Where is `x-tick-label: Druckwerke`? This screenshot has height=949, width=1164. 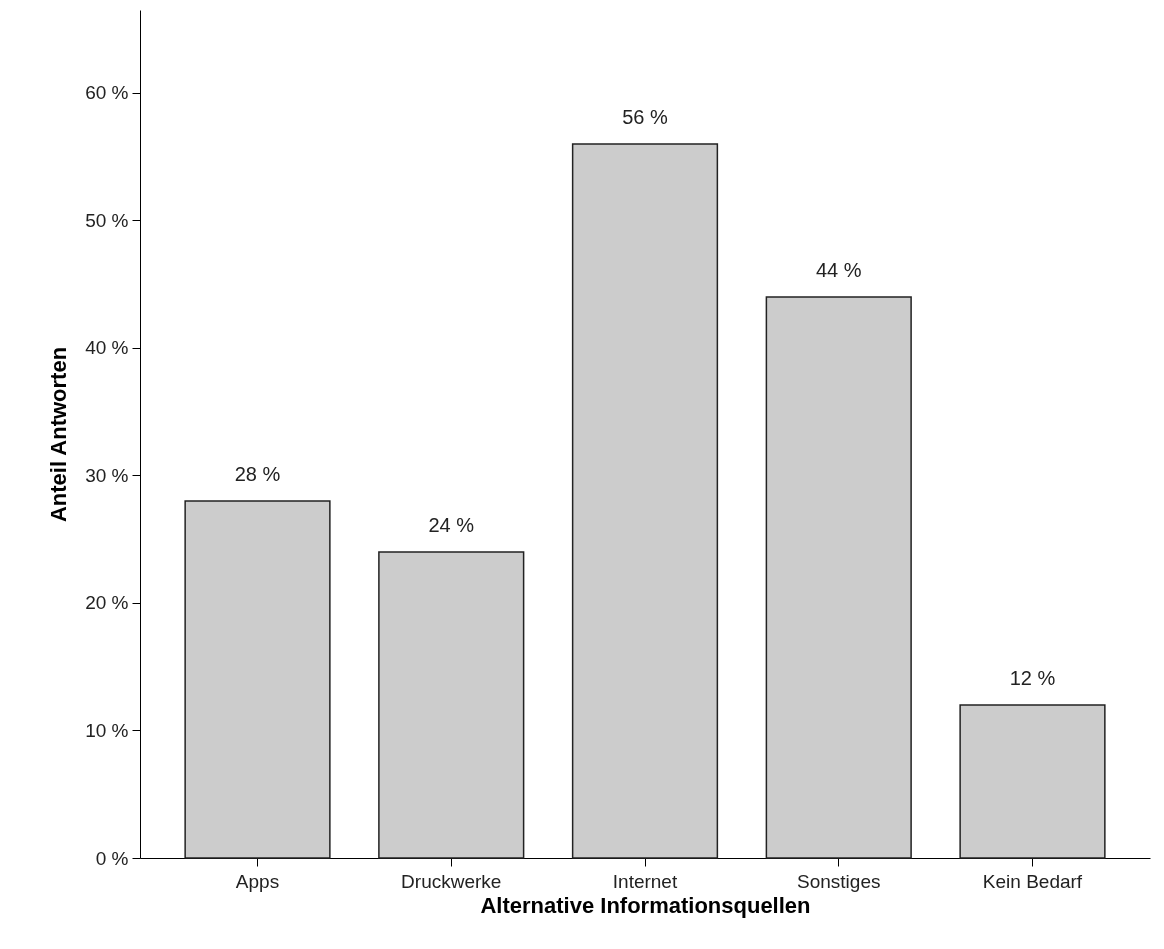
x-tick-label: Druckwerke is located at coordinates (451, 881).